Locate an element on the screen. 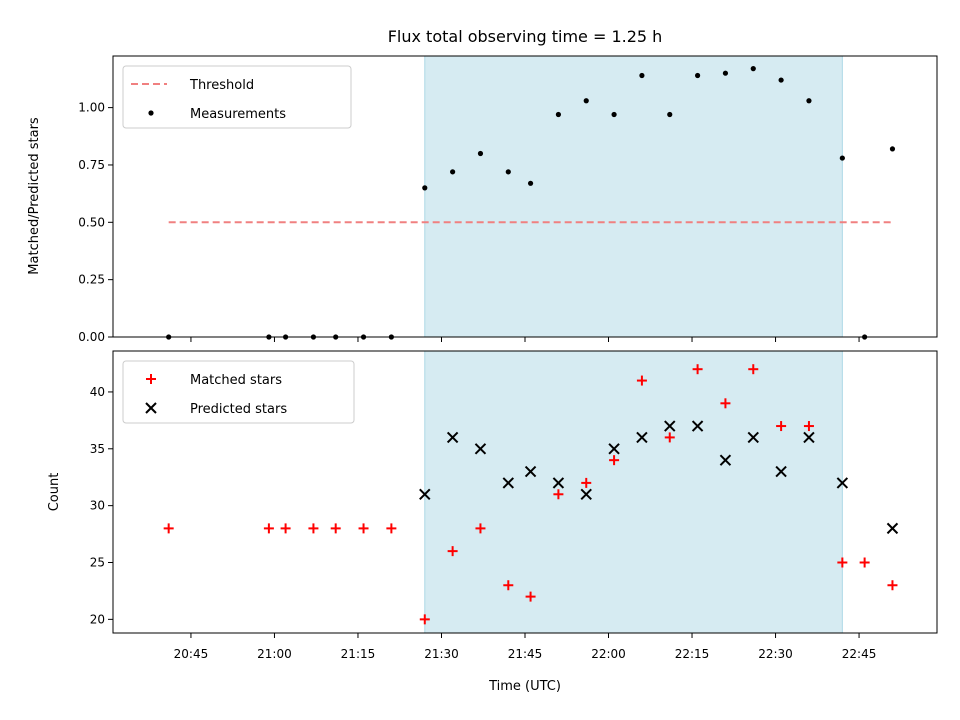 This screenshot has width=960, height=720. top-legend-box is located at coordinates (237, 97).